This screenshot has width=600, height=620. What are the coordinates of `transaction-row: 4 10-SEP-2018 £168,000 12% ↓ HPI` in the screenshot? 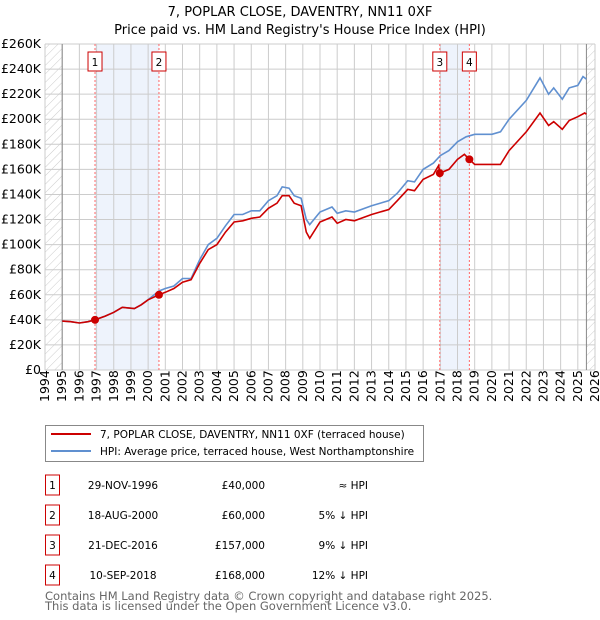 It's located at (206, 575).